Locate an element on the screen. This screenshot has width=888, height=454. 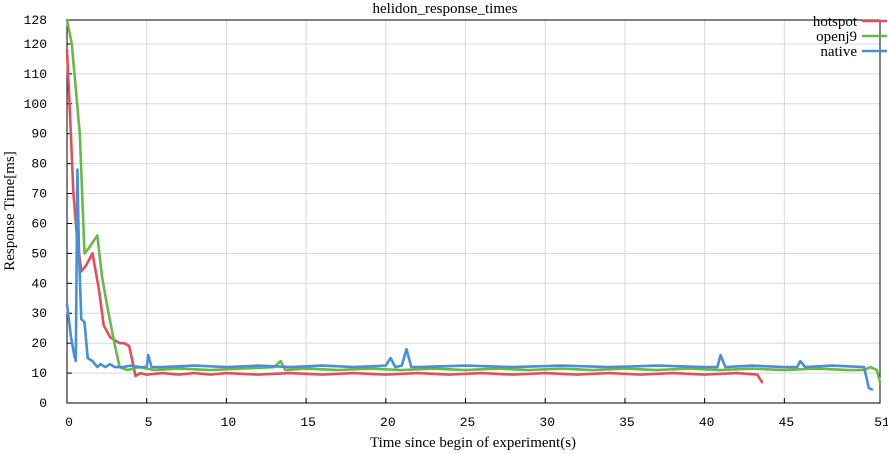
legend-label-openj9: openj9 is located at coordinates (836, 37).